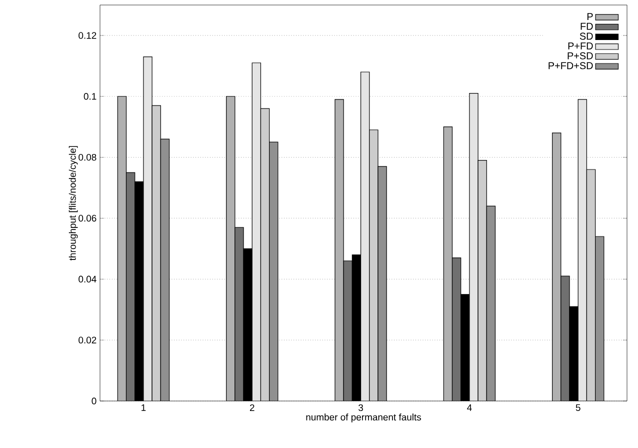 This screenshot has height=448, width=638. What do you see at coordinates (570, 66) in the screenshot?
I see `legend-label: P+FD+SD` at bounding box center [570, 66].